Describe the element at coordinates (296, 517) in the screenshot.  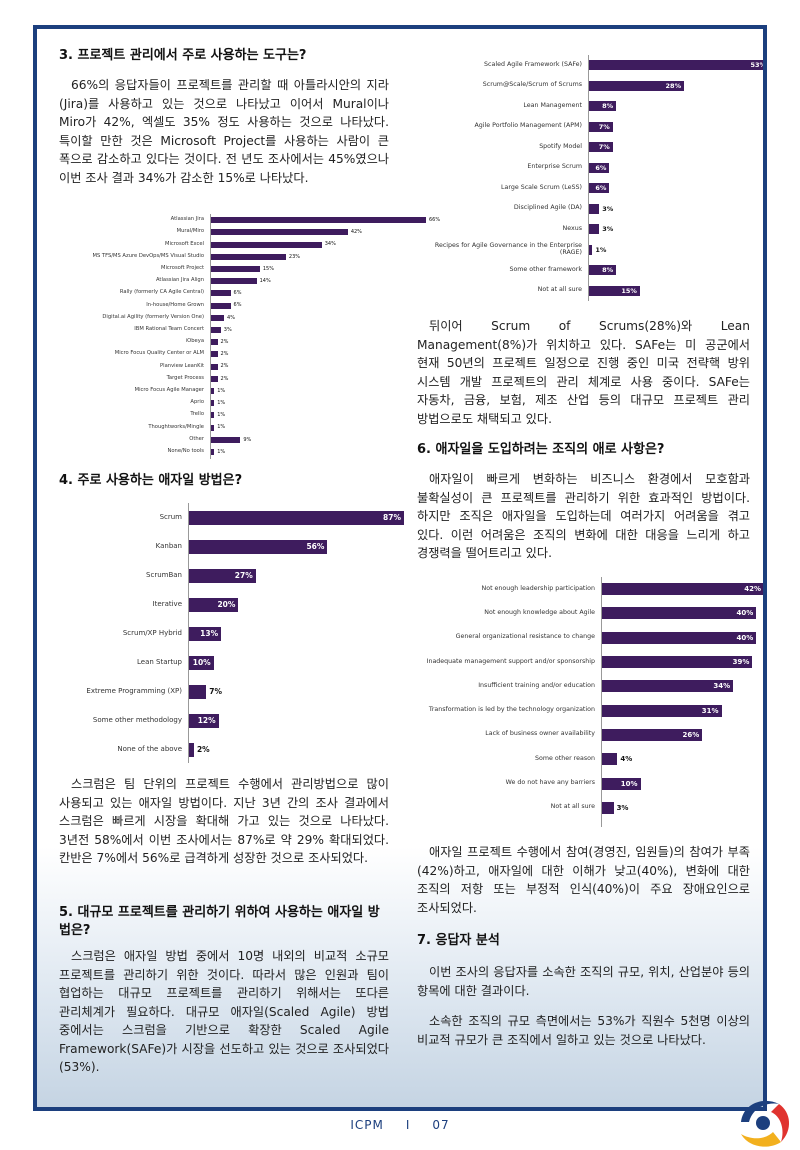
I see `chart-bar: 87%` at that location.